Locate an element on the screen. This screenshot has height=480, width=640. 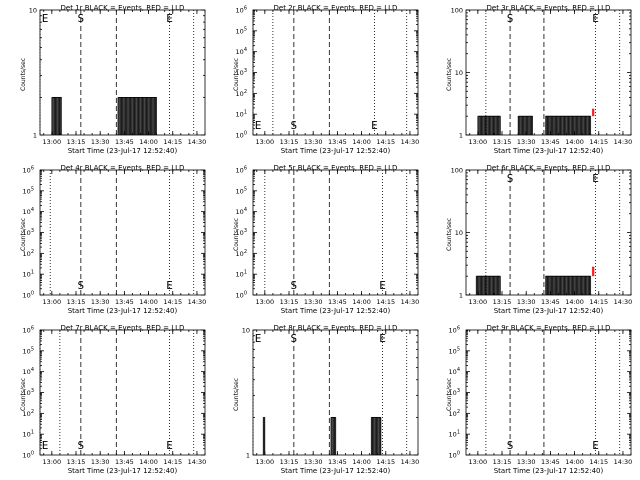
y-tick-label: 10⁵ is located at coordinates (454, 350).